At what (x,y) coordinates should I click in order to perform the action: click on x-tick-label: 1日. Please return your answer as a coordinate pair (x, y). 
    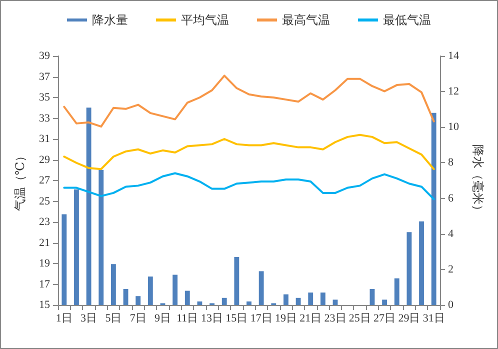
    Looking at the image, I should click on (64, 318).